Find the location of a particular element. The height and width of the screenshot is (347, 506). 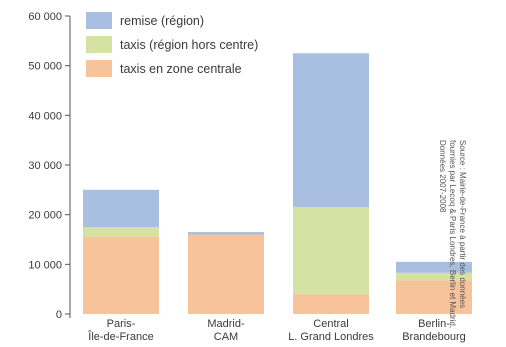

legend-label: taxis (région hors centre) is located at coordinates (189, 45).